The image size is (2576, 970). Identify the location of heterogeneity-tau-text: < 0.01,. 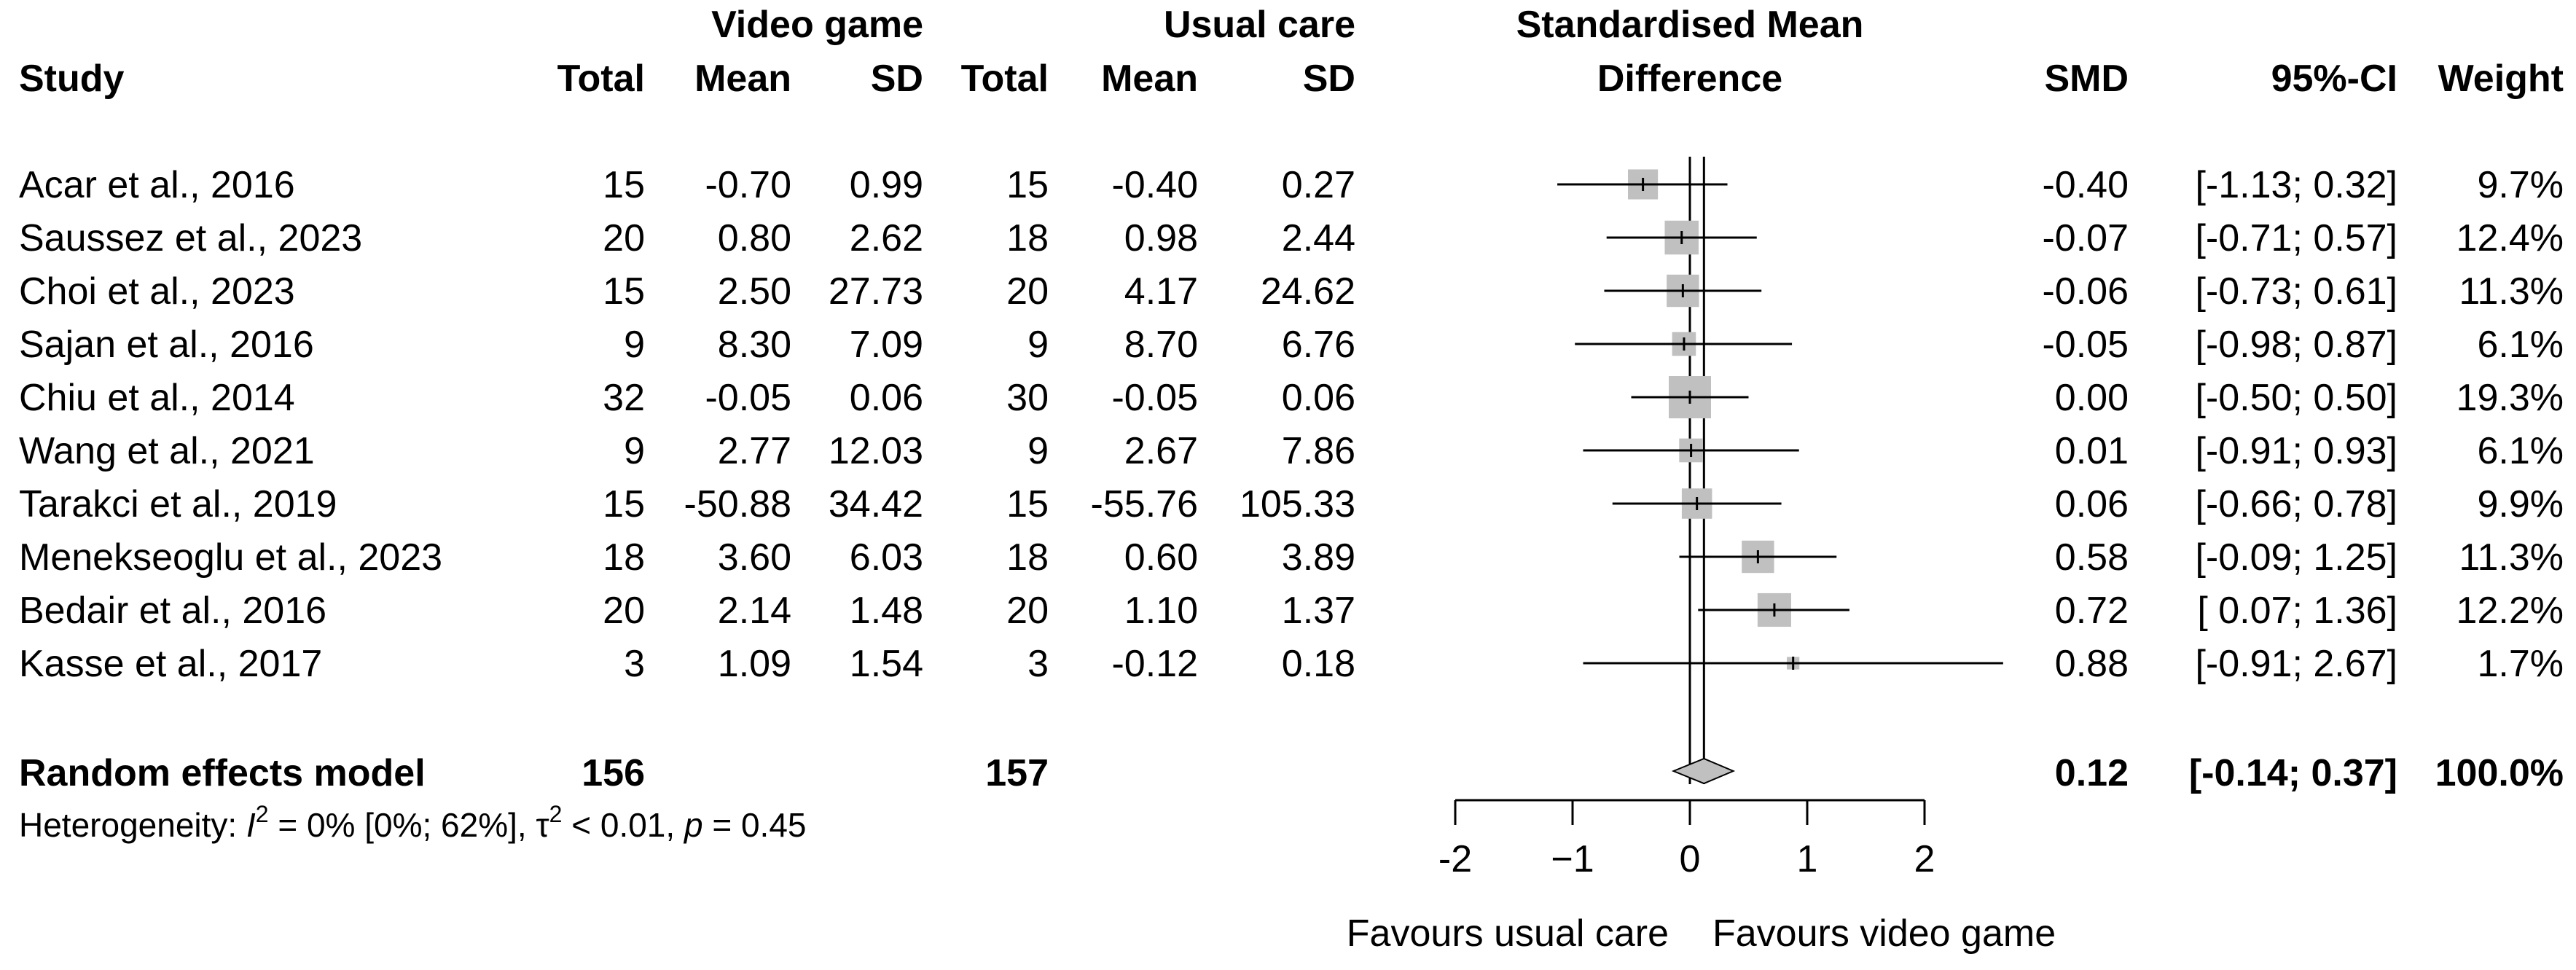
(623, 825).